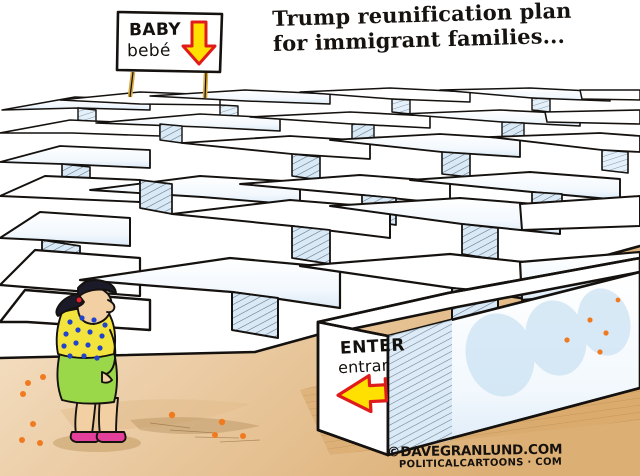 Image resolution: width=640 pixels, height=476 pixels. I want to click on shoe-right, so click(111, 437).